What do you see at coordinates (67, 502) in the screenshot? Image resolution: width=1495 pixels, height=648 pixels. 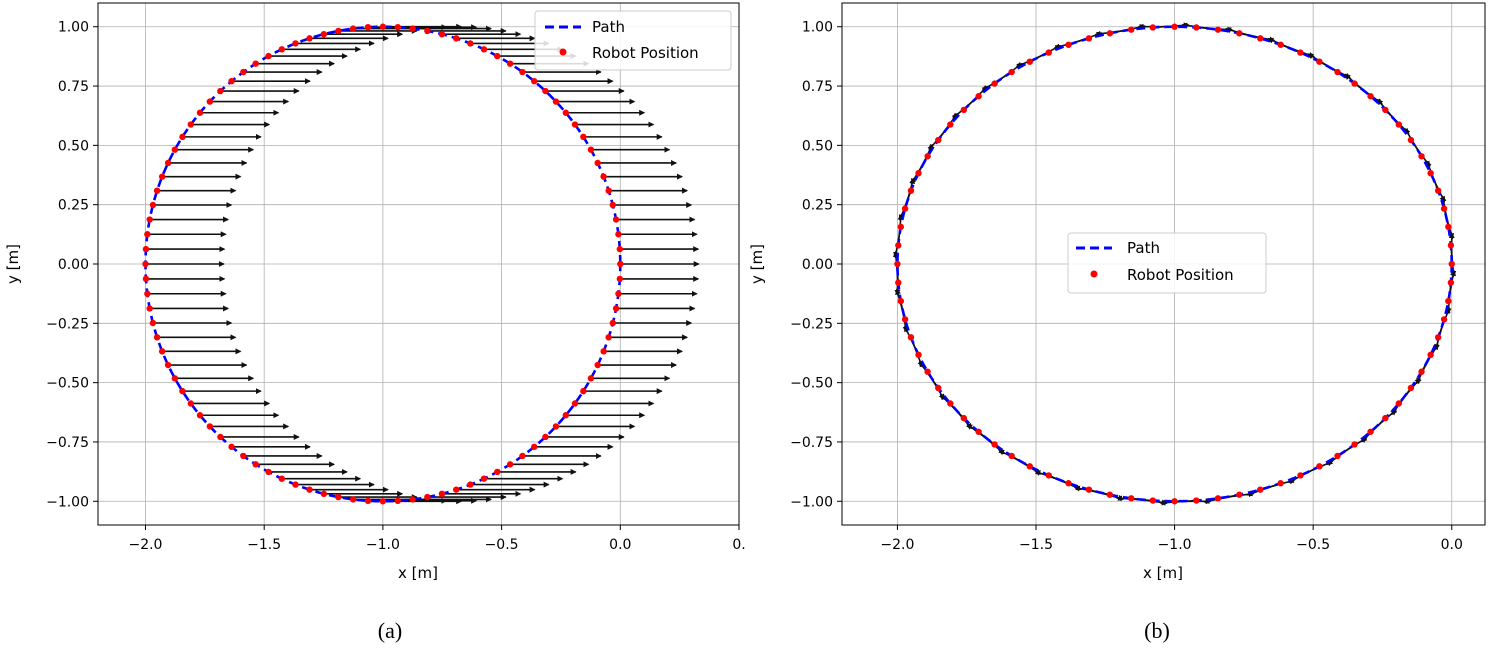 I see `y-tick-label: −1.00` at bounding box center [67, 502].